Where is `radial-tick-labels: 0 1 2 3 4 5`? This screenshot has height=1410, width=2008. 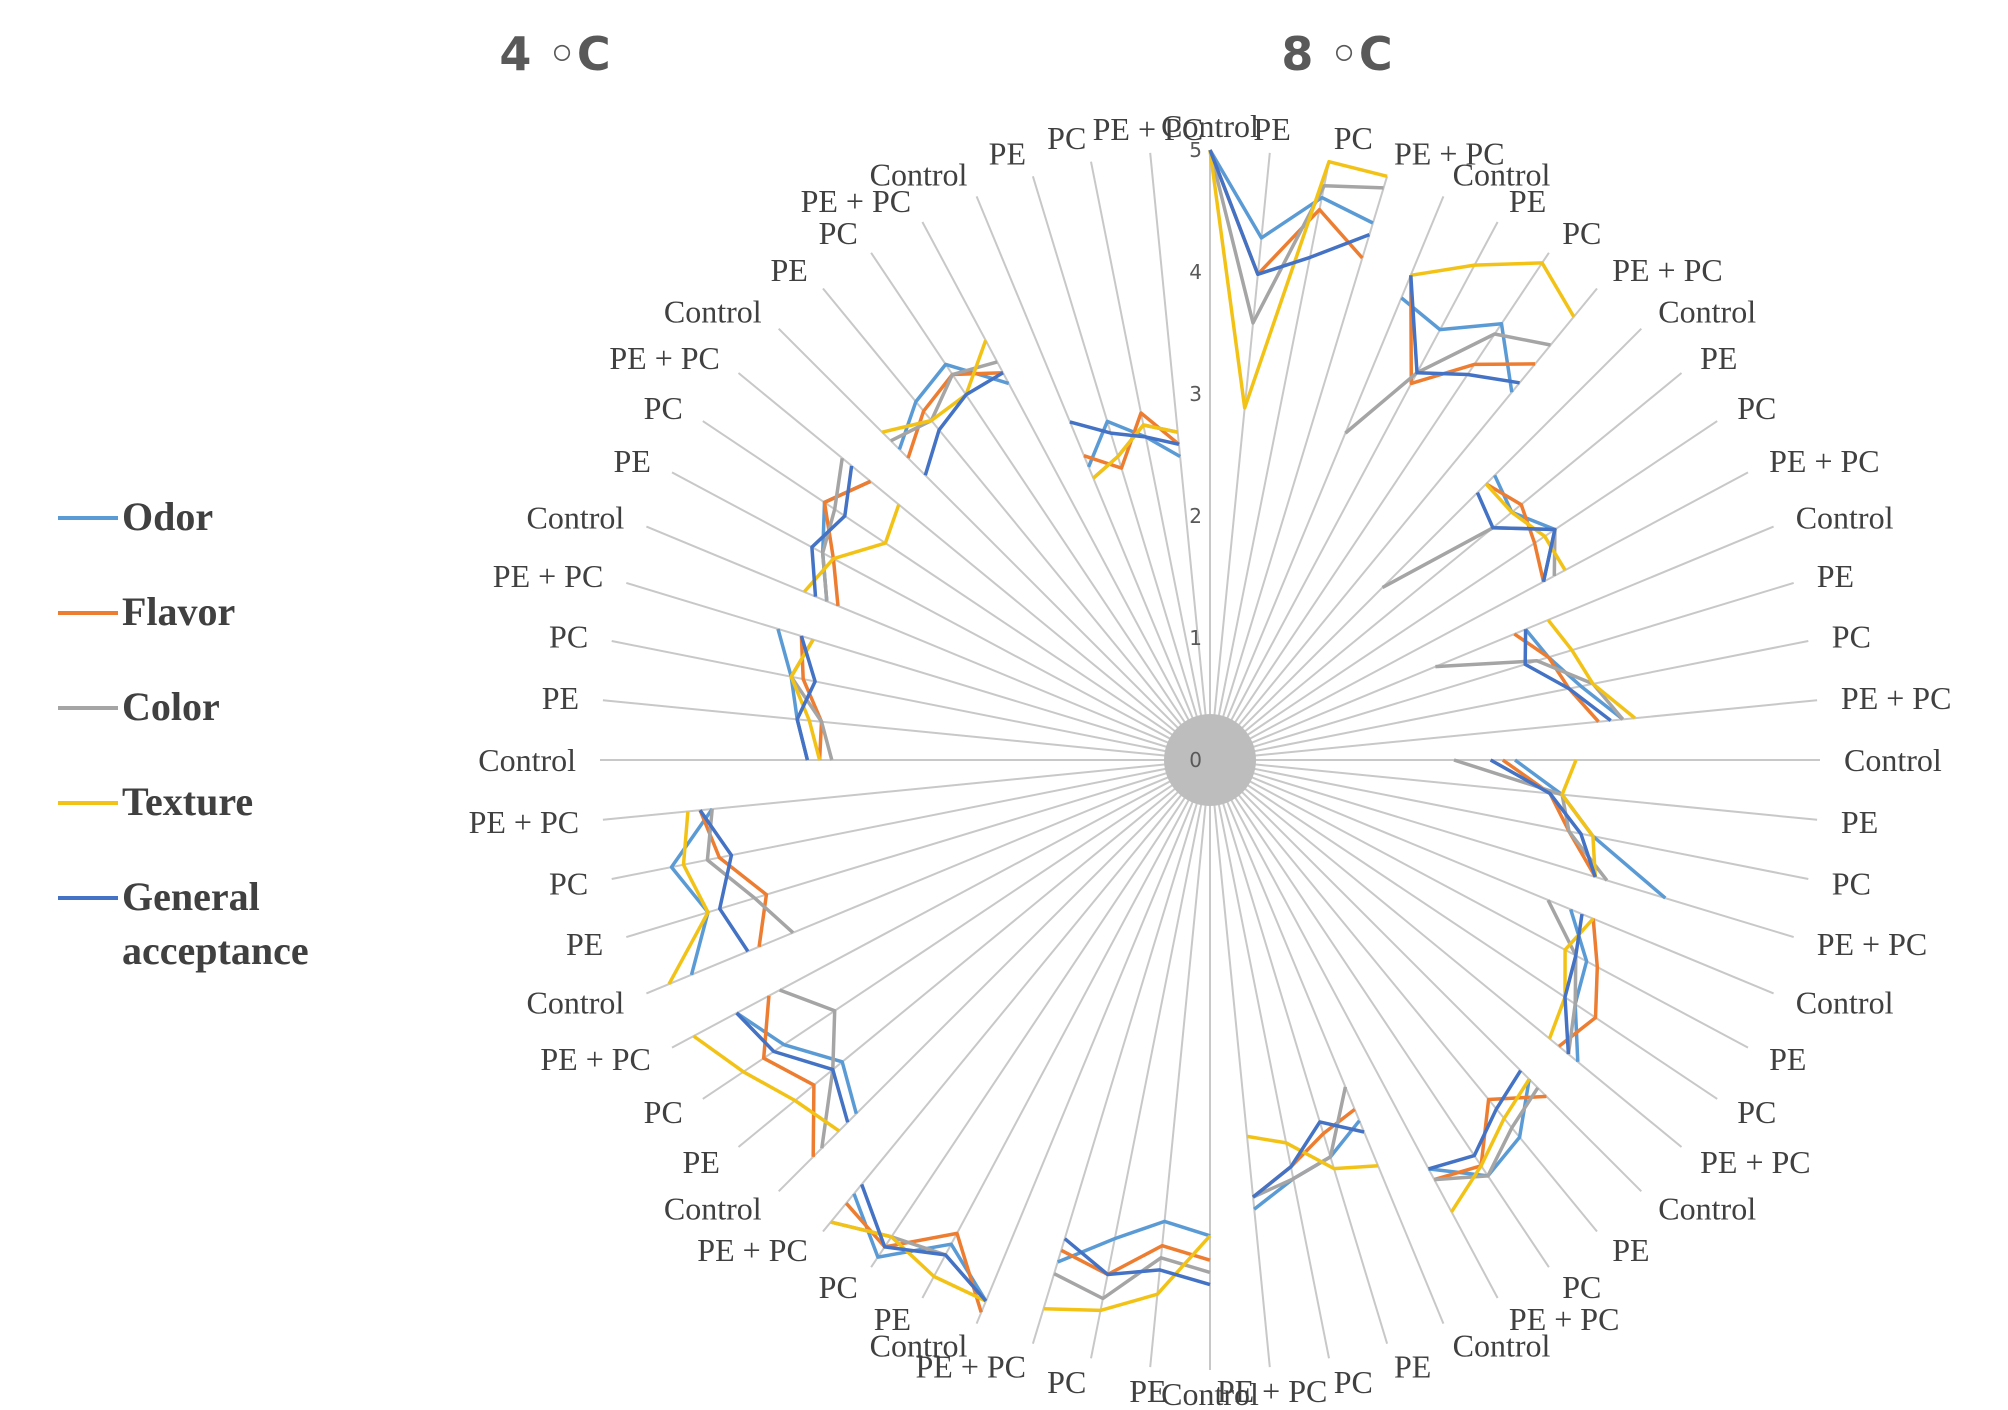
radial-tick-labels: 0 1 2 3 4 5 is located at coordinates (1195, 455).